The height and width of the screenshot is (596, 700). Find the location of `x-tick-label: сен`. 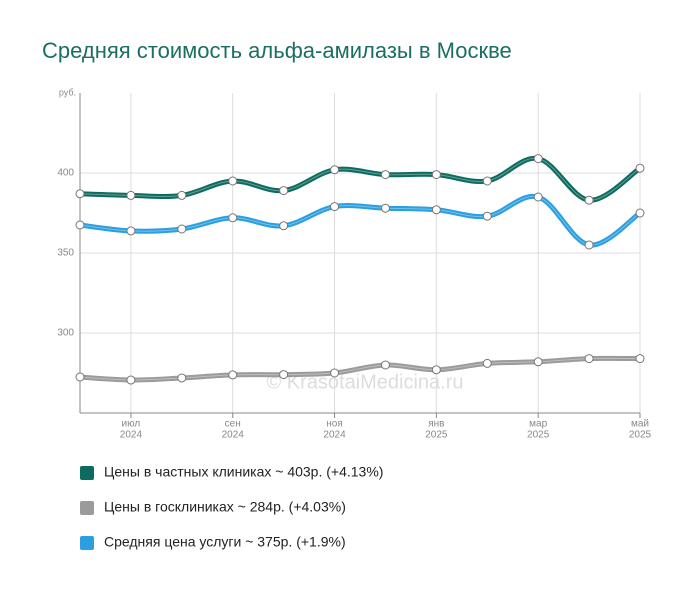

x-tick-label: сен is located at coordinates (233, 424).